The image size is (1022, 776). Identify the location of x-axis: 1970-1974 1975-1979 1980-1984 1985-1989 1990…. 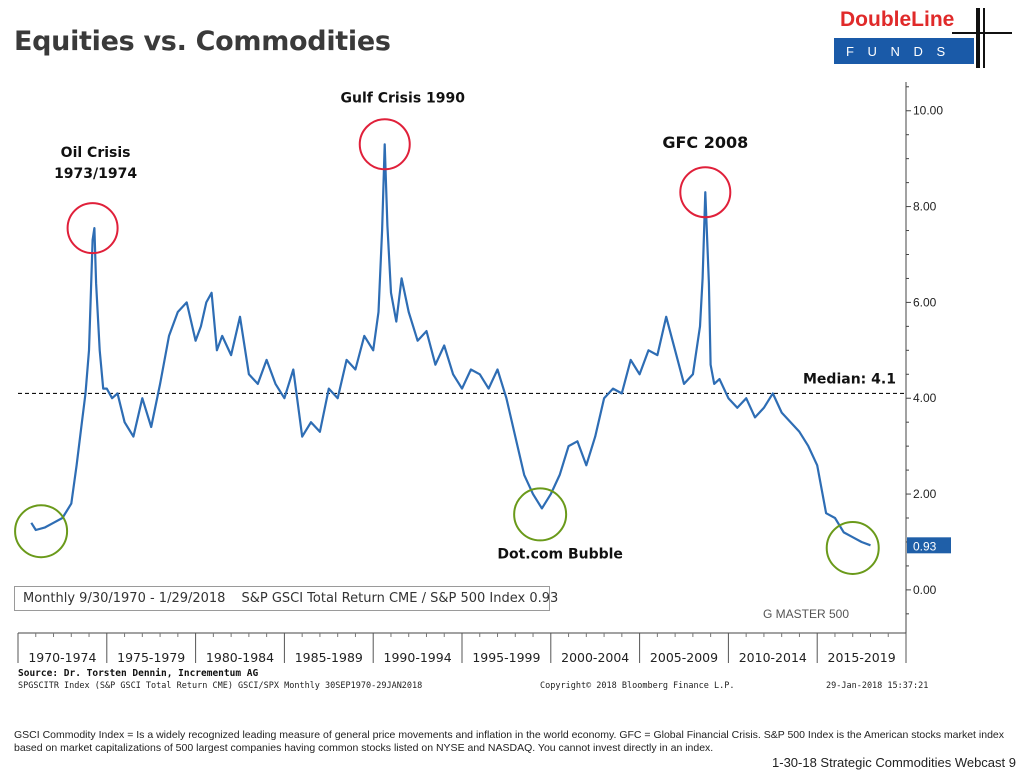
(462, 648).